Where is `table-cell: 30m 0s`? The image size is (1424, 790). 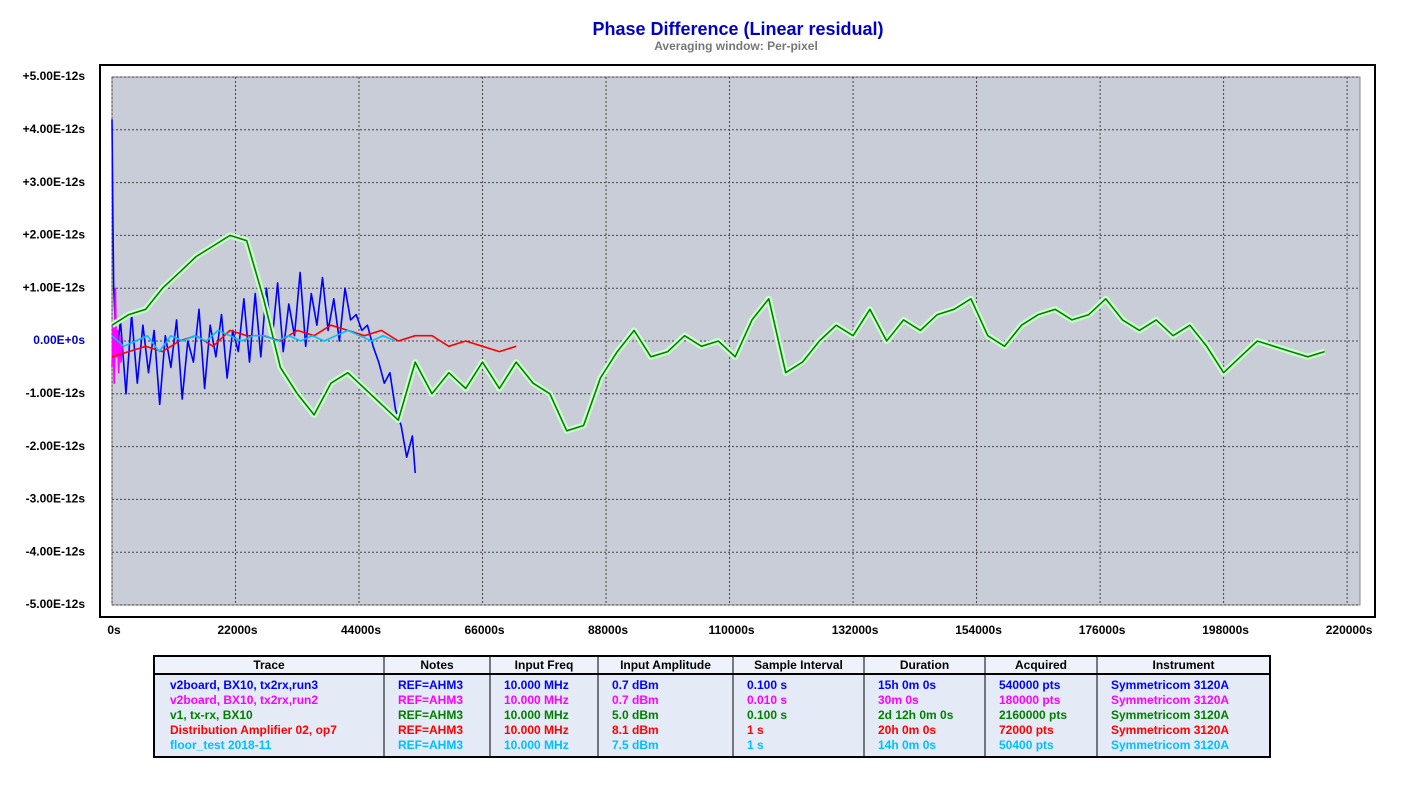
table-cell: 30m 0s is located at coordinates (898, 700).